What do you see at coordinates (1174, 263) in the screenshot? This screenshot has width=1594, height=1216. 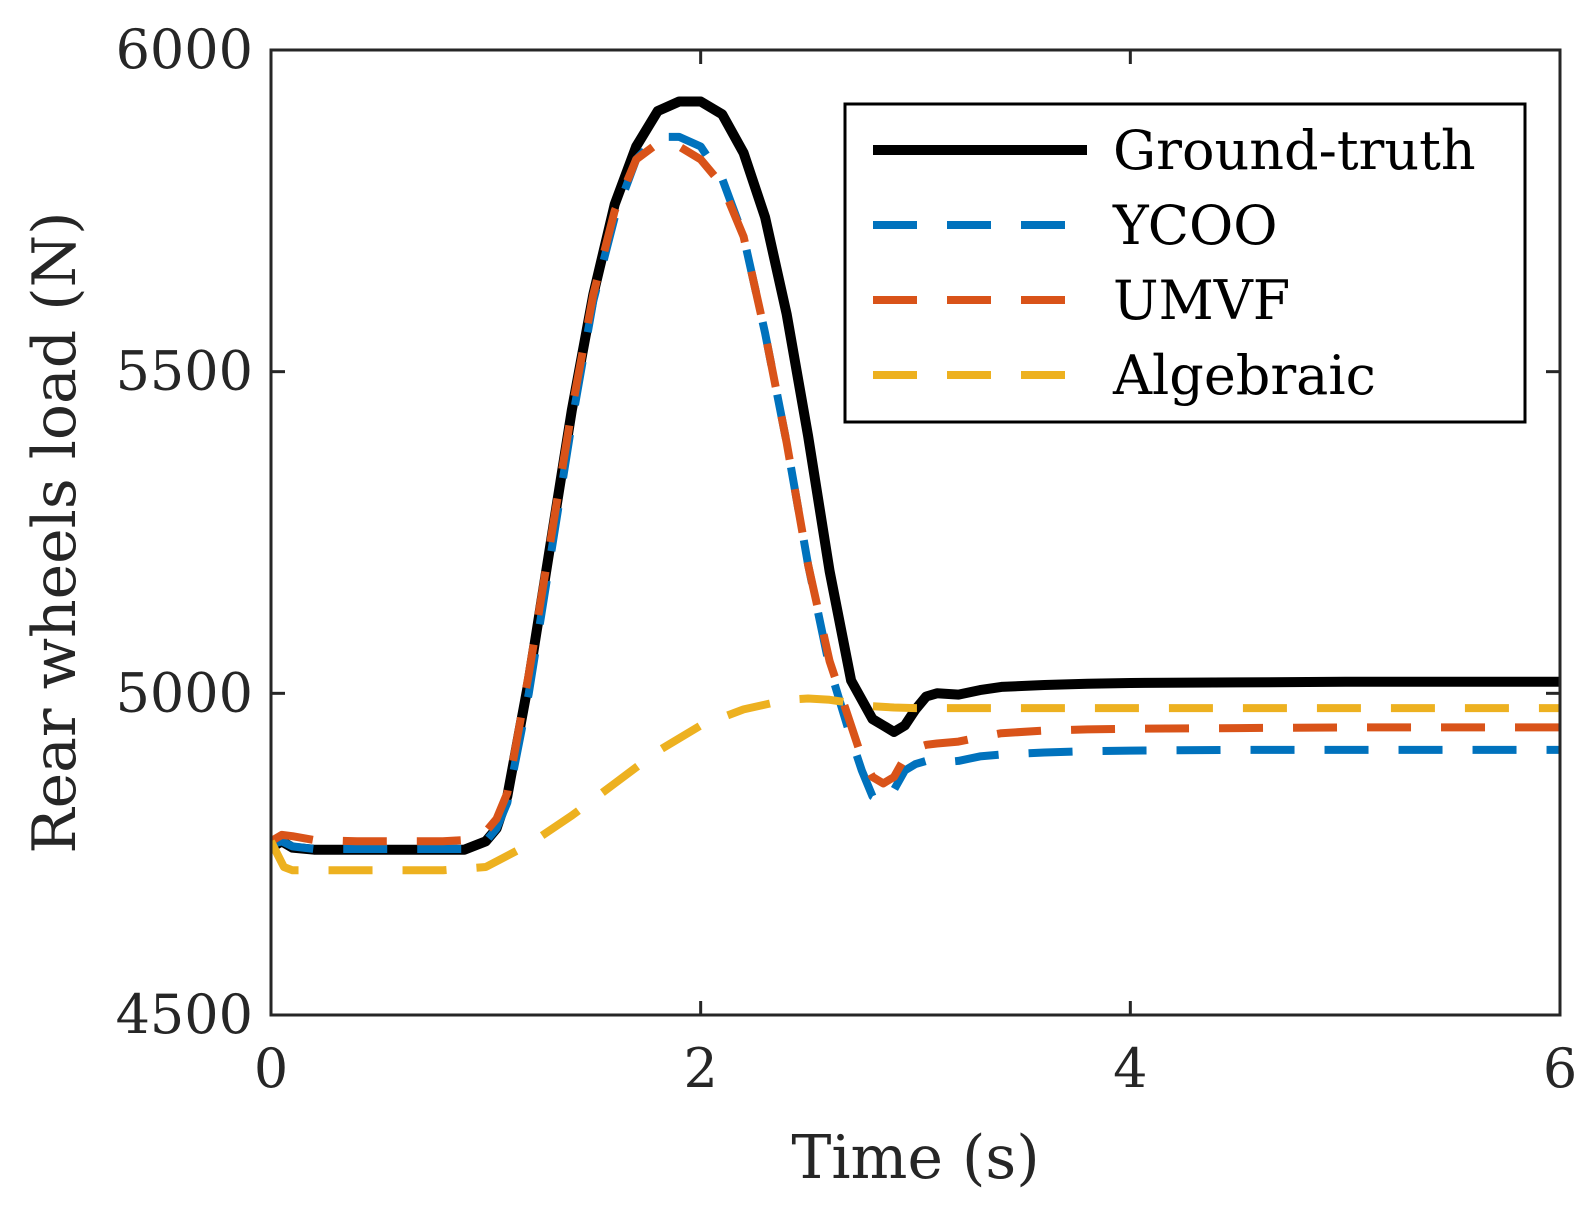 I see `legend-items: Ground-truth YCOO UMVF Algebraic` at bounding box center [1174, 263].